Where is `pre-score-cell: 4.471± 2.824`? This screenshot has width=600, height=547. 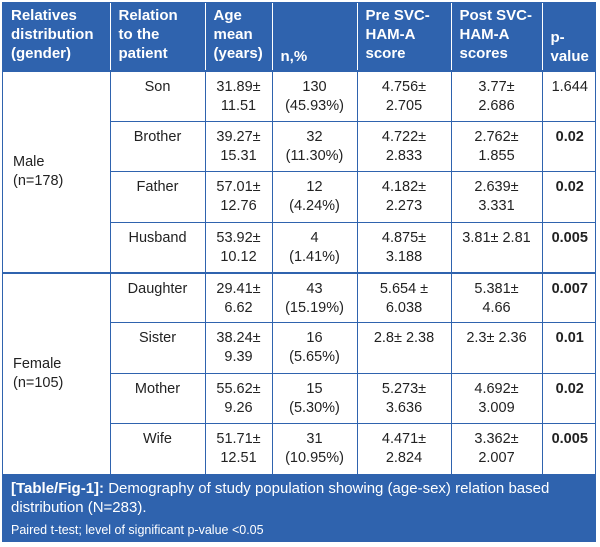 pre-score-cell: 4.471± 2.824 is located at coordinates (403, 449).